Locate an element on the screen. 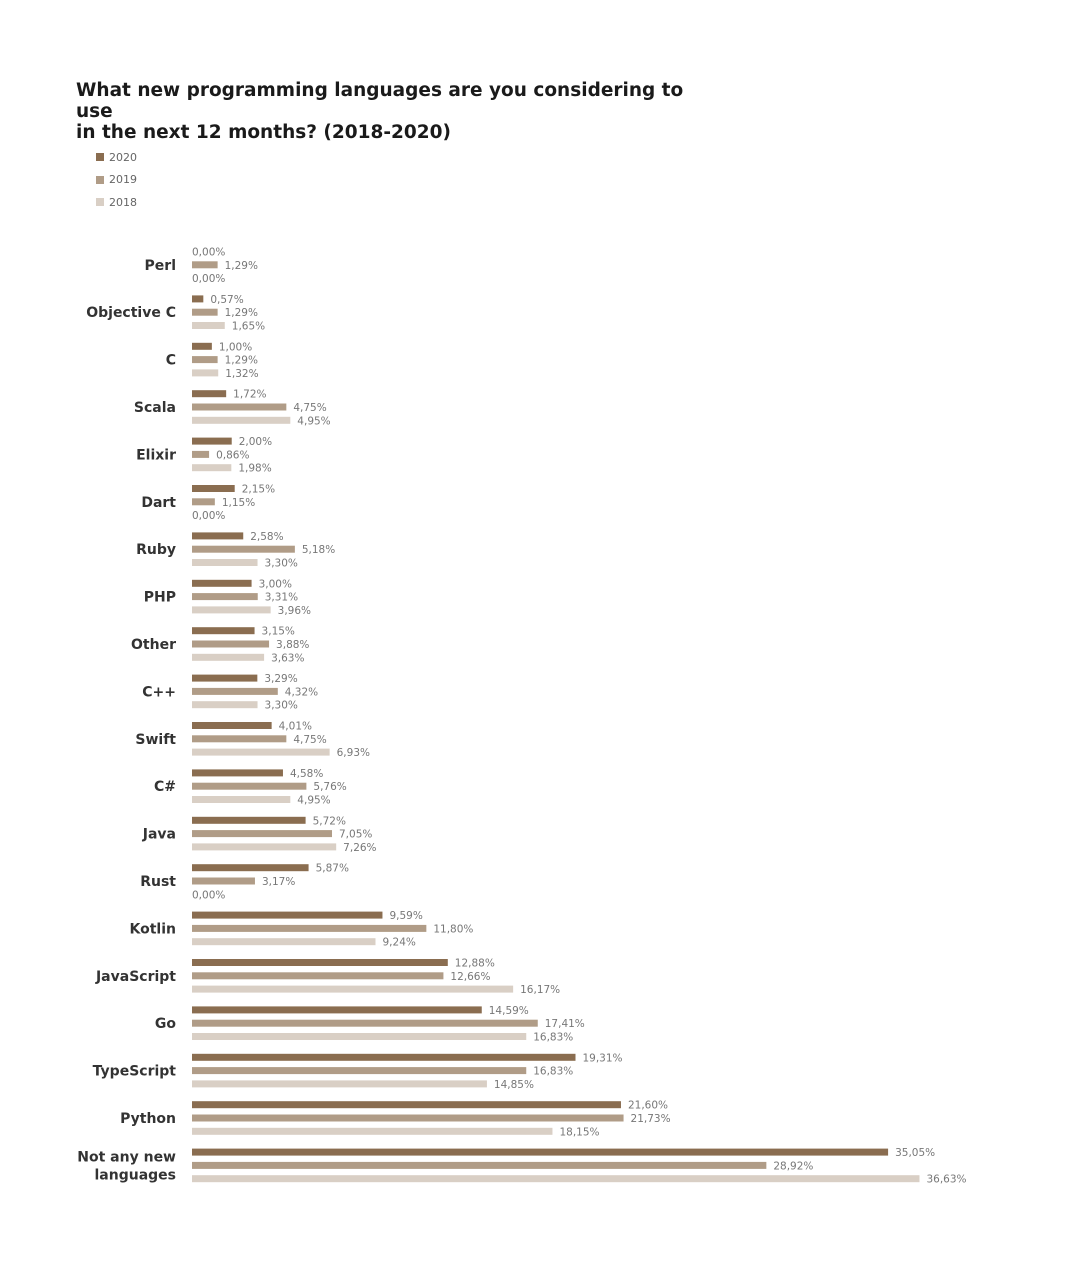 This screenshot has height=1266, width=1080. data-label-rust-2019: 3,17% is located at coordinates (278, 882).